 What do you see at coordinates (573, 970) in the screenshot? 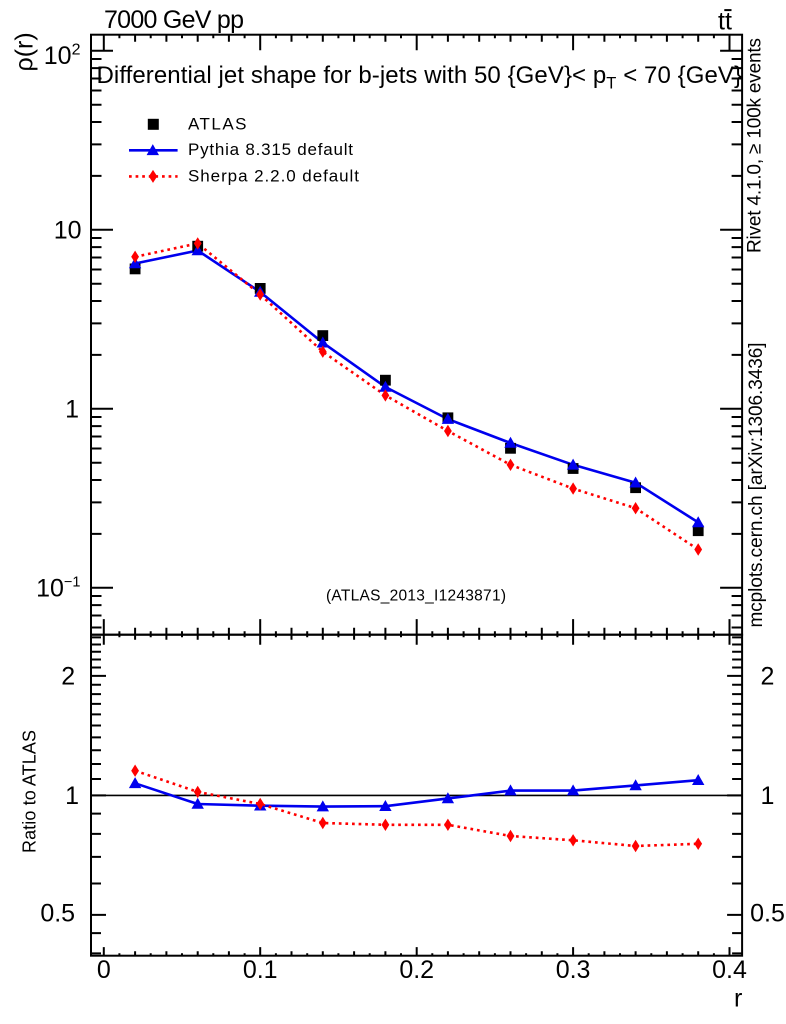
I see `svg-text: 0.3` at bounding box center [573, 970].